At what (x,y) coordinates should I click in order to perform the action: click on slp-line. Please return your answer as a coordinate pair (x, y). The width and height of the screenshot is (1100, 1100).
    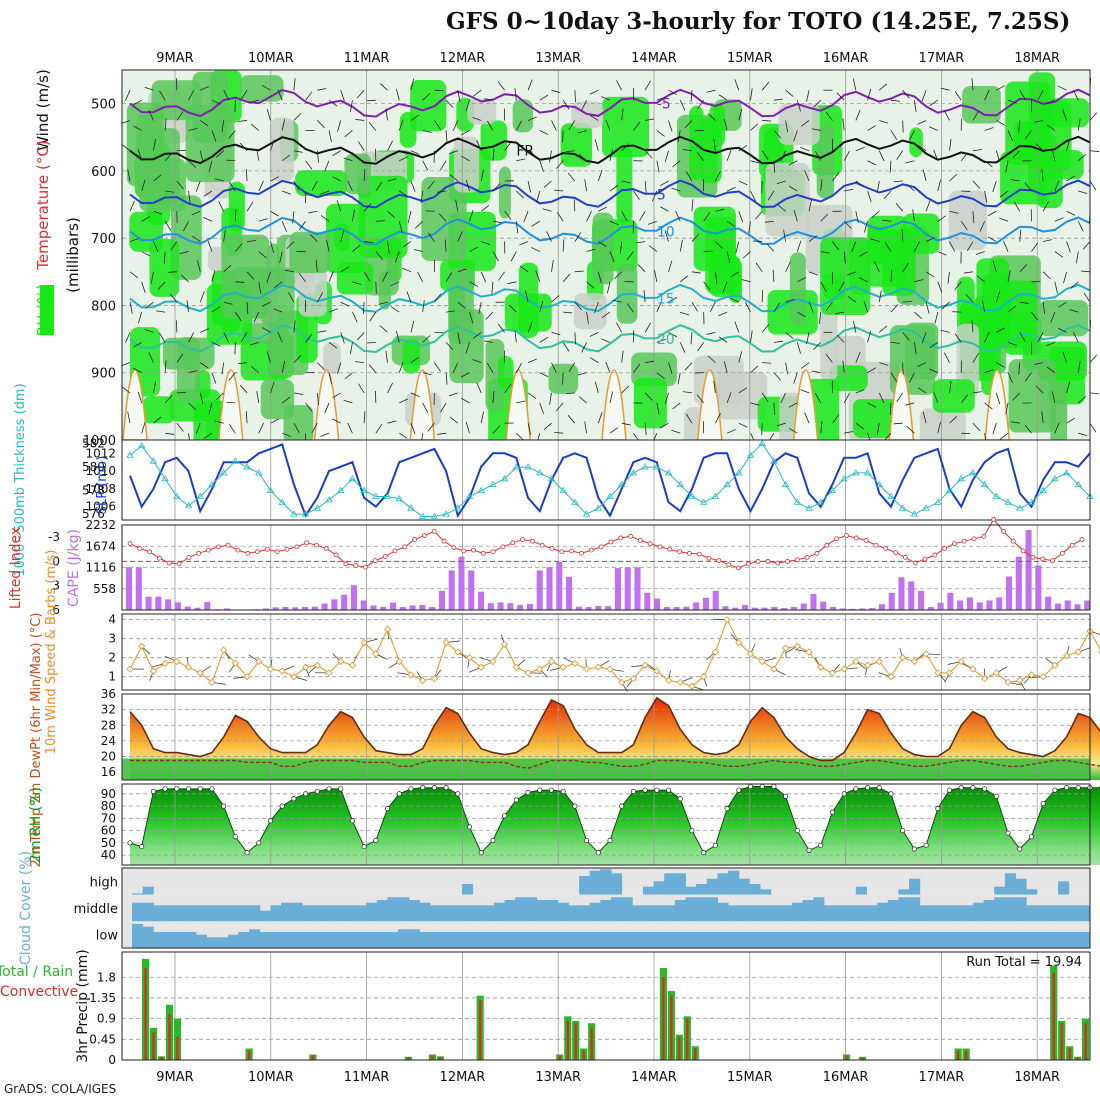
    Looking at the image, I should click on (610, 481).